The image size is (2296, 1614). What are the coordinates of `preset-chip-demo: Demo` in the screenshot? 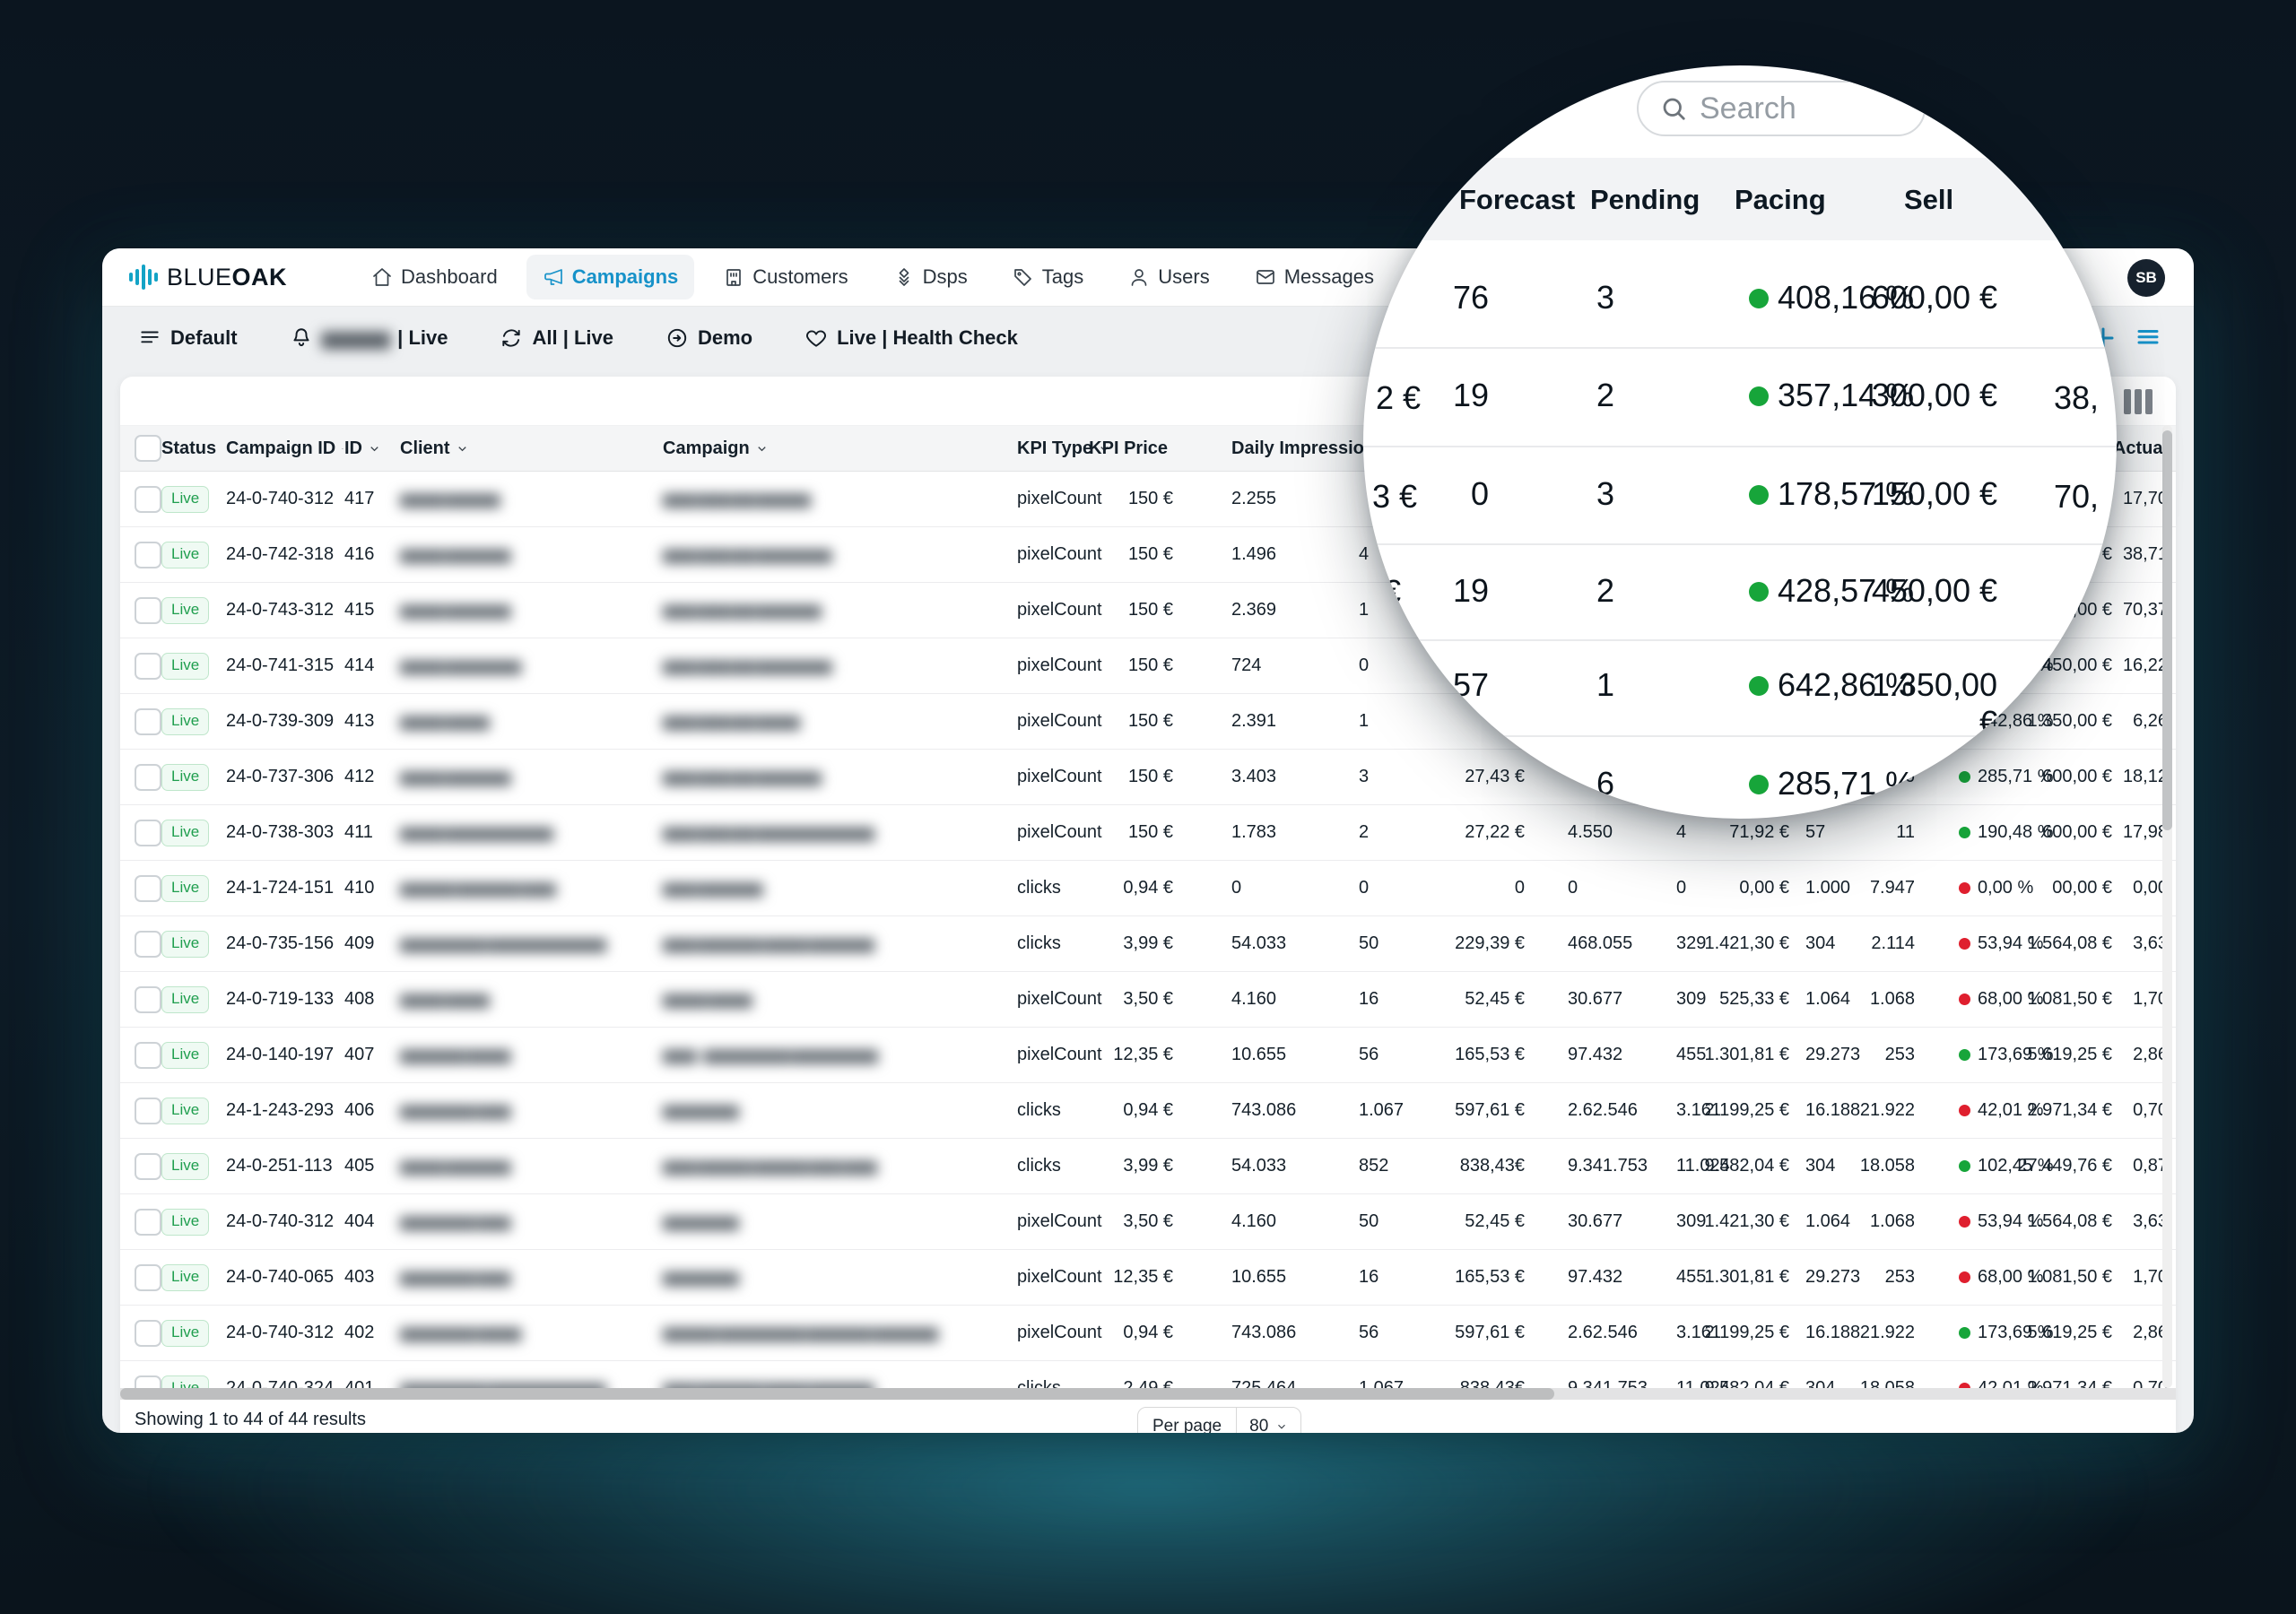 It's located at (708, 338).